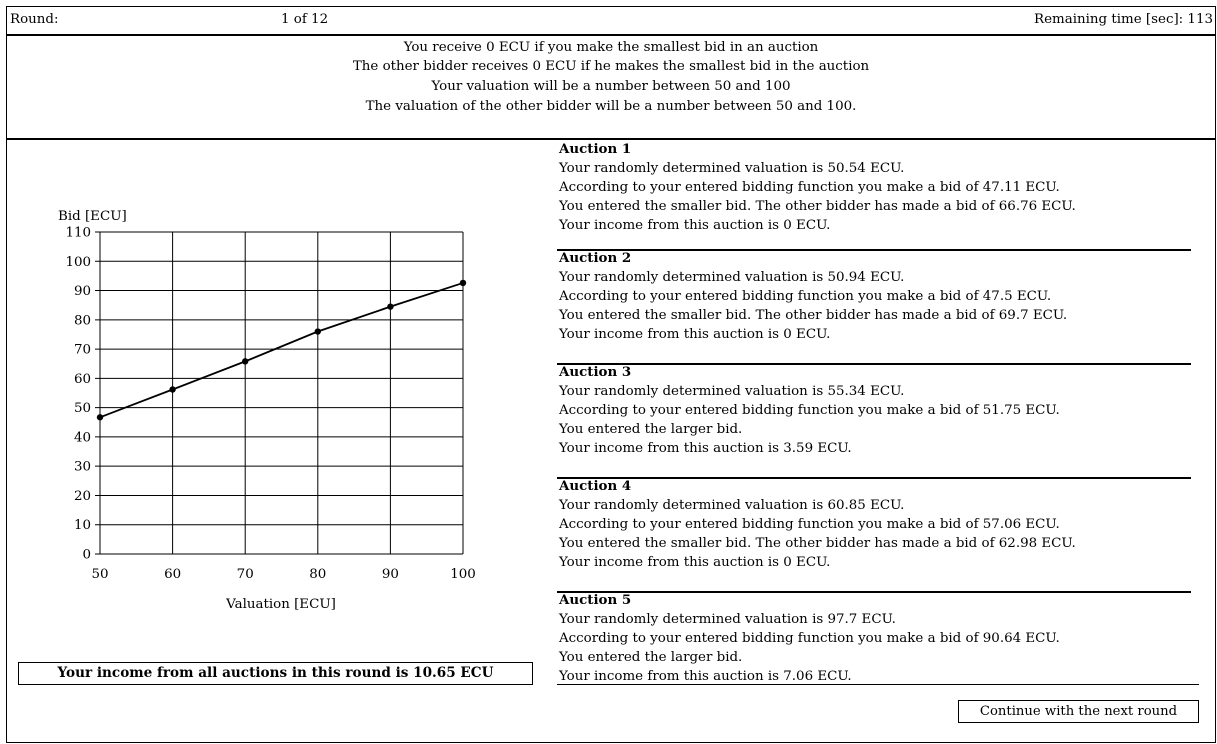 This screenshot has width=1217, height=744. What do you see at coordinates (280, 604) in the screenshot?
I see `x-axis-label: Valuation [ECU]` at bounding box center [280, 604].